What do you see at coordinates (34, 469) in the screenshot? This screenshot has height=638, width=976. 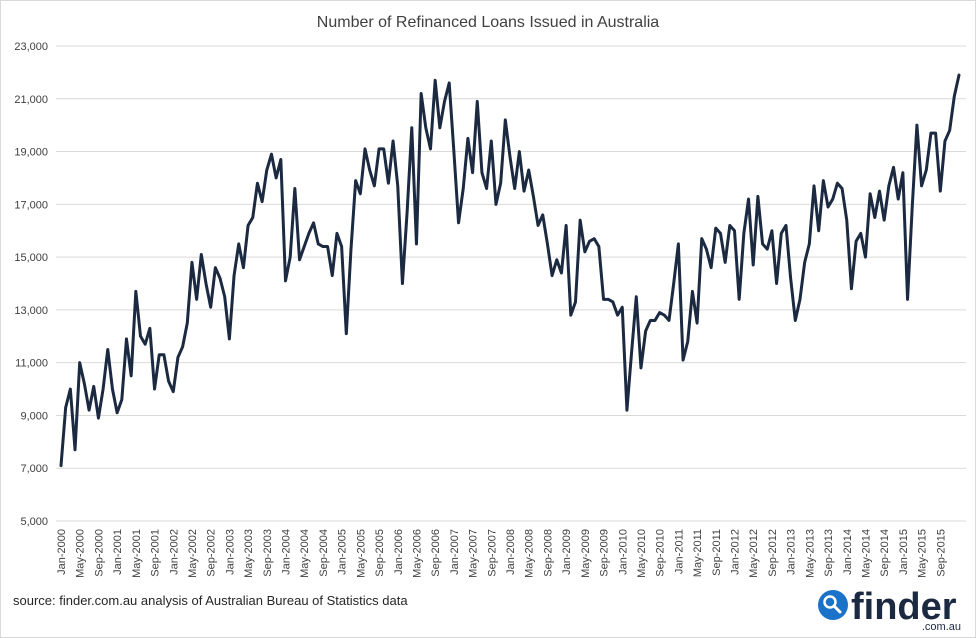 I see `y-tick-label: 7,000` at bounding box center [34, 469].